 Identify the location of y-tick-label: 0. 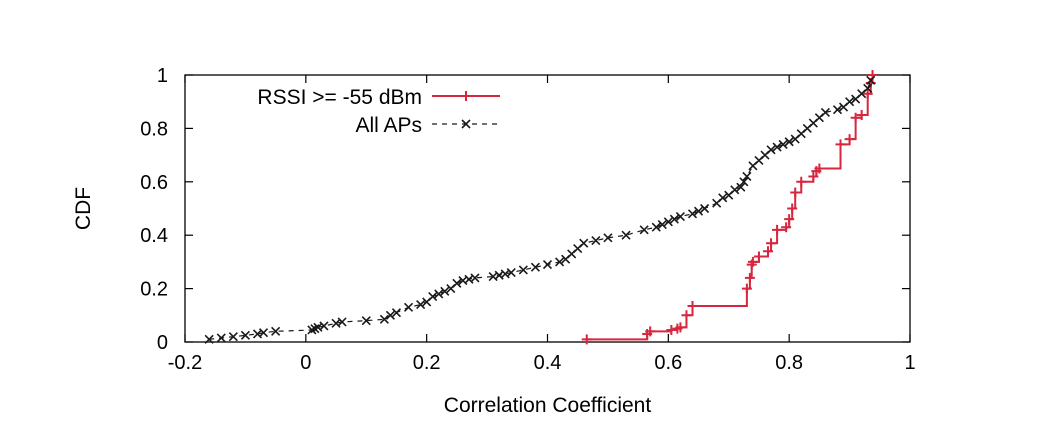
(162, 343).